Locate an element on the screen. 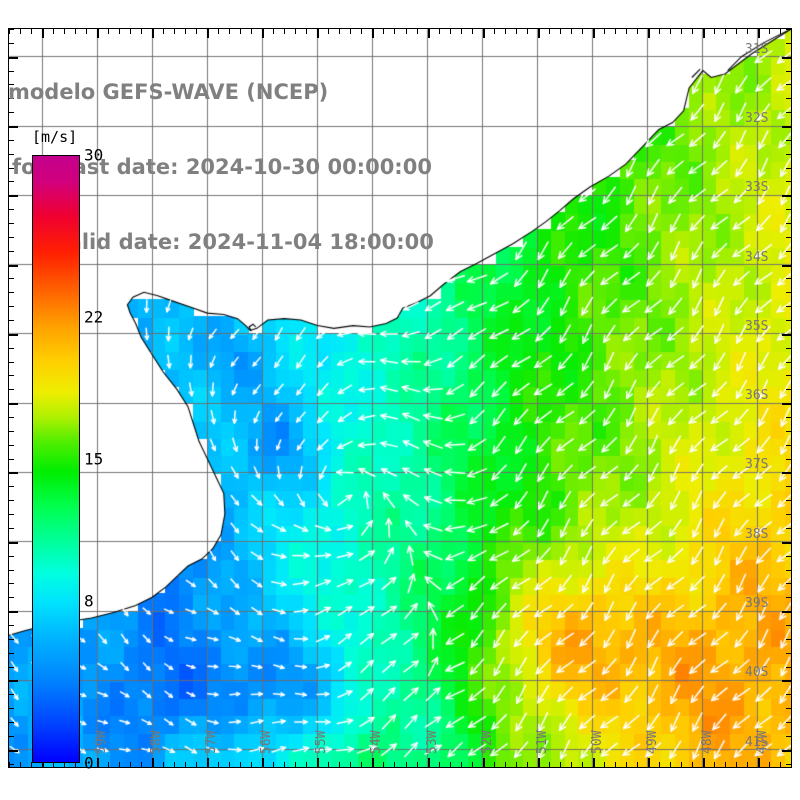  colorbar-tick-0: 0 is located at coordinates (89, 763).